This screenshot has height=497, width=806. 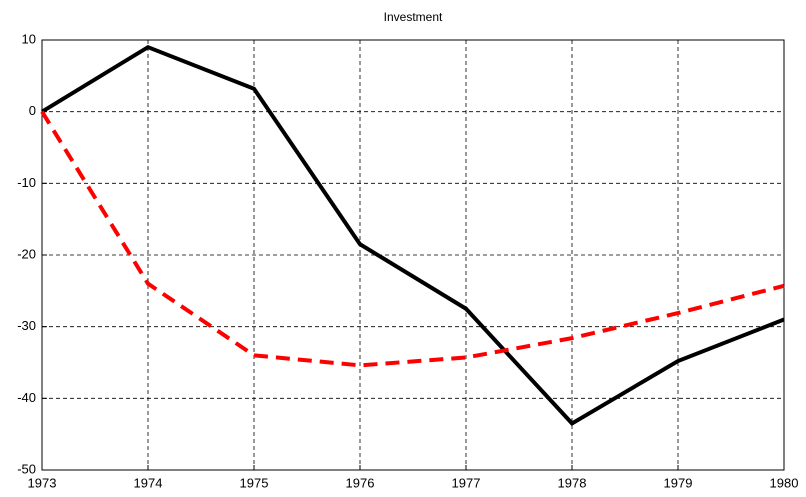 I want to click on y-tick-label: 0, so click(x=32, y=110).